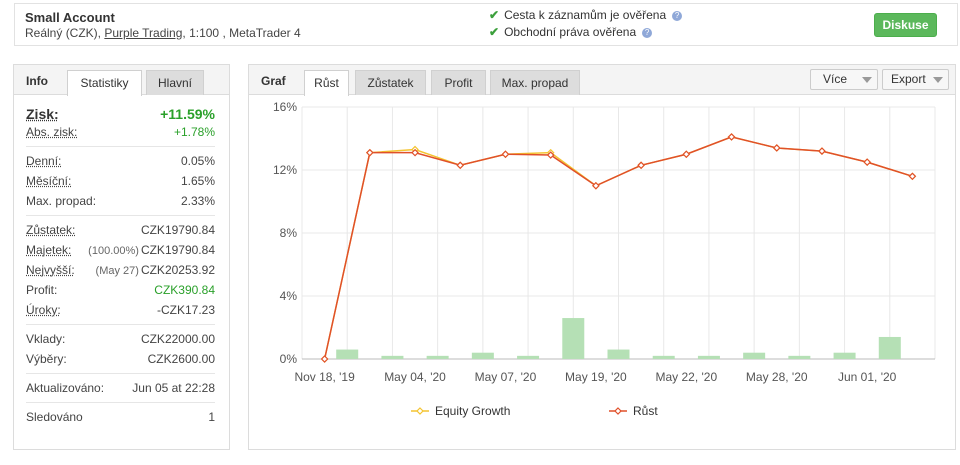 The height and width of the screenshot is (465, 960). Describe the element at coordinates (120, 339) in the screenshot. I see `stat-deposits: Vklady: CZK22000.00` at that location.